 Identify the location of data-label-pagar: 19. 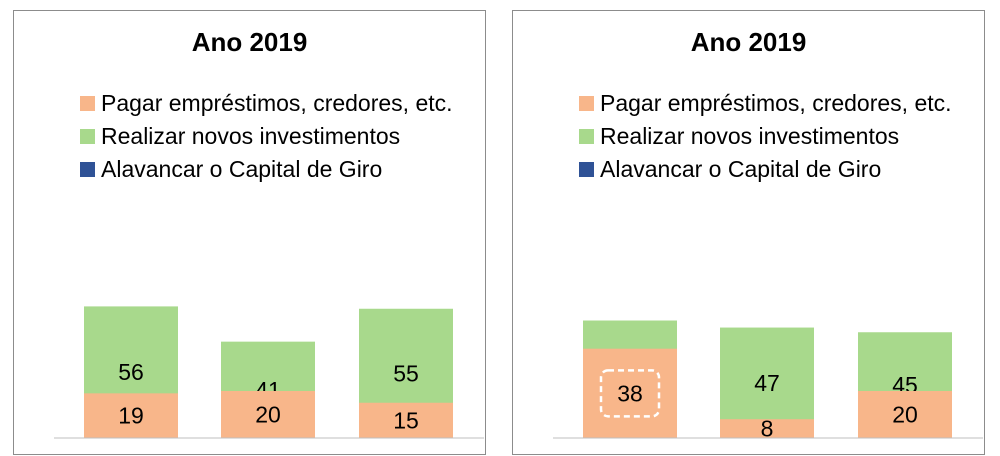
(131, 416).